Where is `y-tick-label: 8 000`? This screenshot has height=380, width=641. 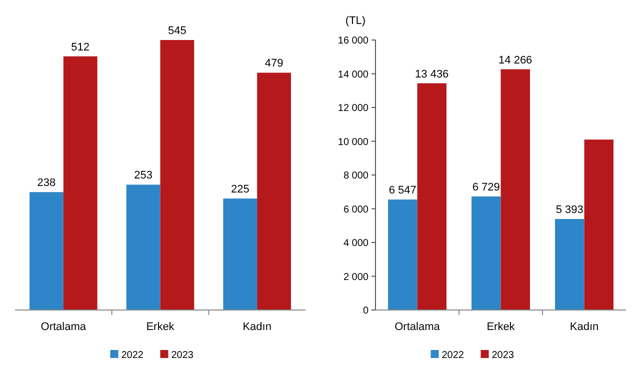 y-tick-label: 8 000 is located at coordinates (356, 176).